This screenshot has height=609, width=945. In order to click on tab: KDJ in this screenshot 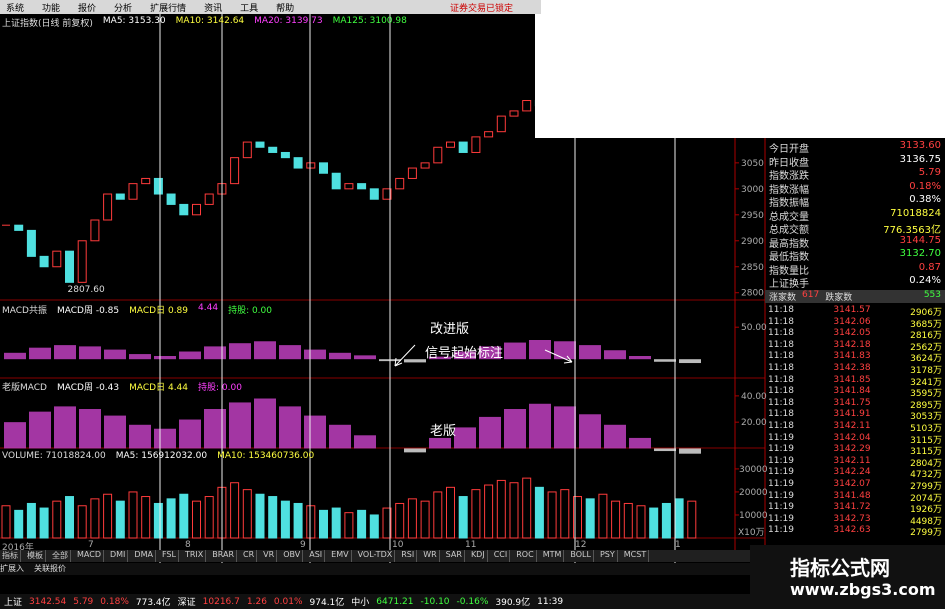, I will do `click(478, 556)`.